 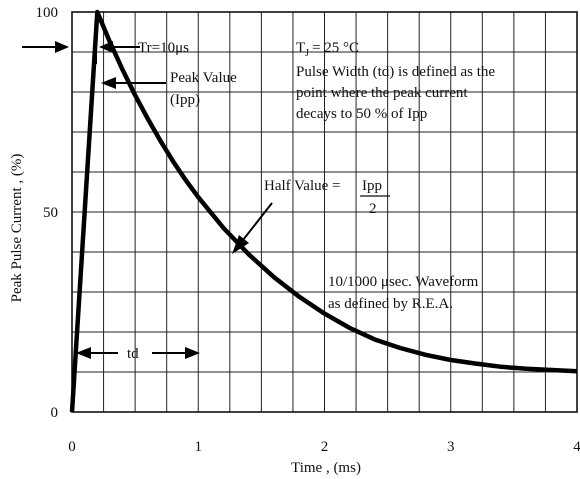 What do you see at coordinates (133, 354) in the screenshot?
I see `td-label: td` at bounding box center [133, 354].